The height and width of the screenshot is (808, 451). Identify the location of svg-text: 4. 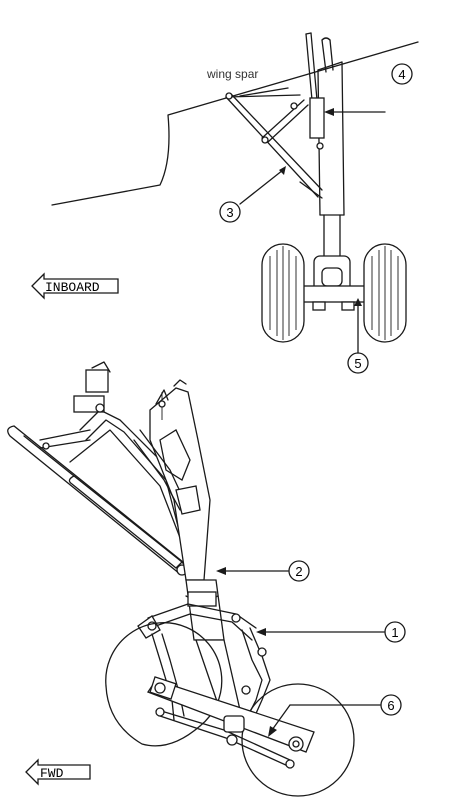
(401, 74).